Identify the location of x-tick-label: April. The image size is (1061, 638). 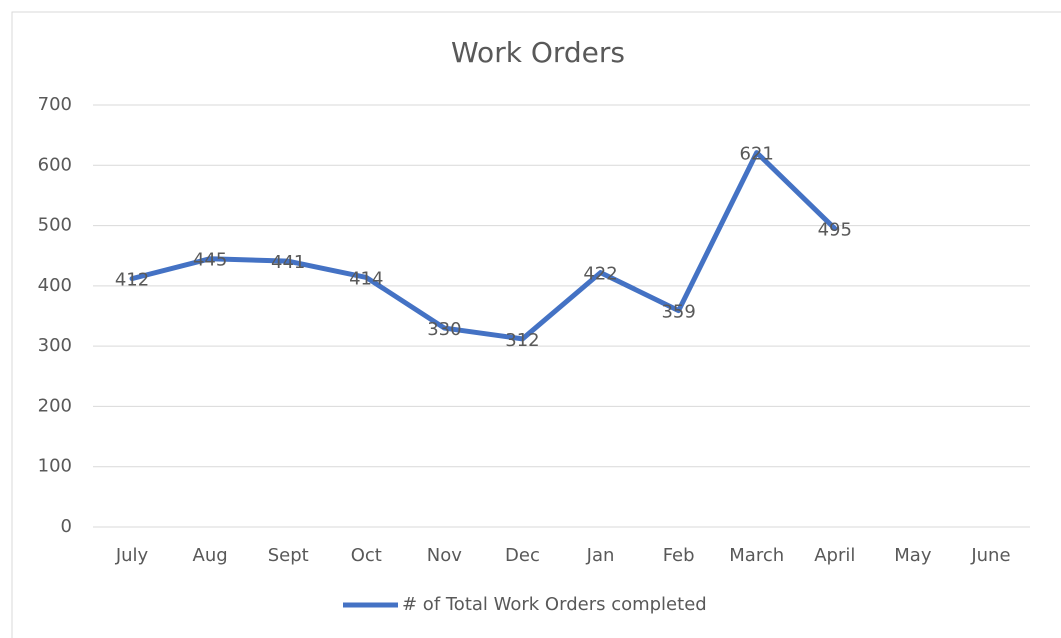
(834, 555).